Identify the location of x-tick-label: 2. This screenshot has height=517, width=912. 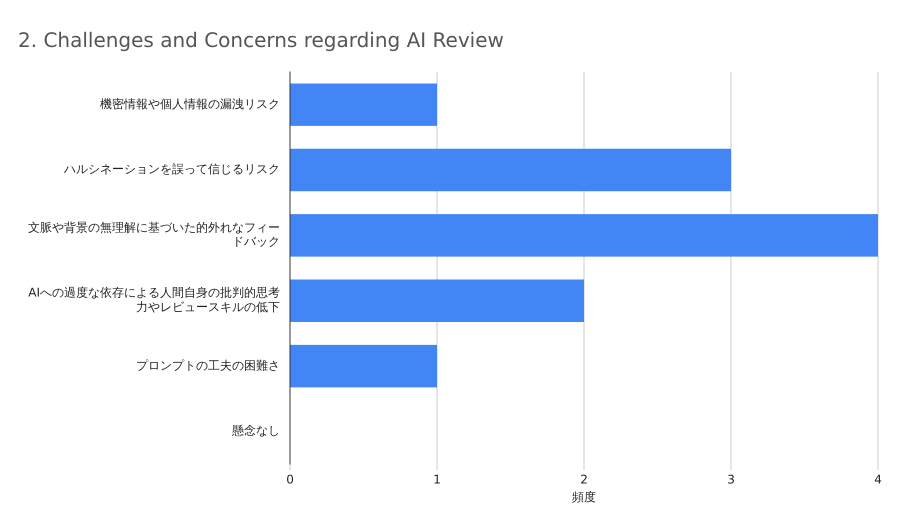
(584, 479).